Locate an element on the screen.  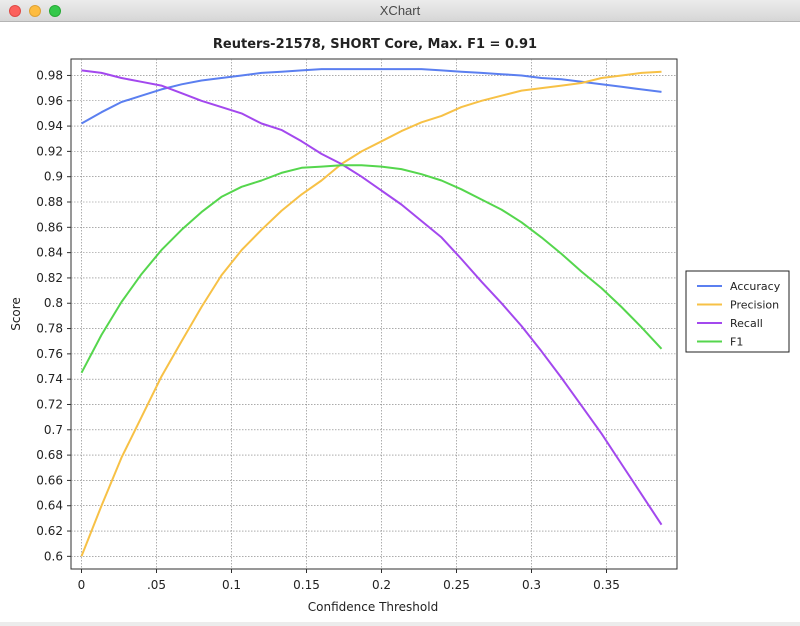
y-tick-label: 0.88 is located at coordinates (49, 202).